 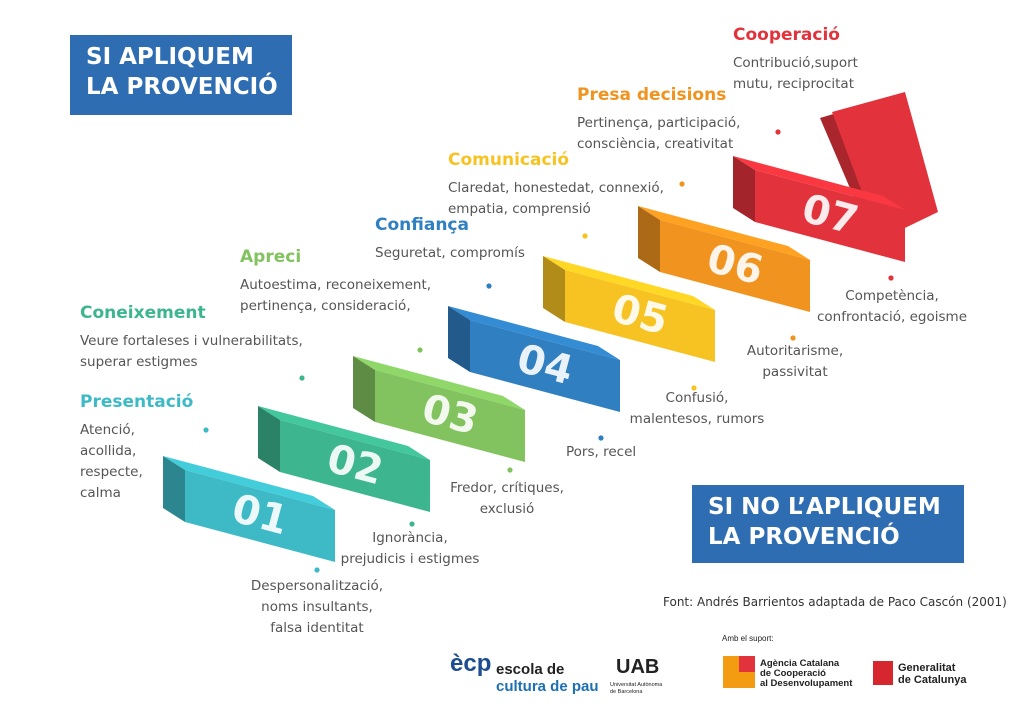 What do you see at coordinates (170, 57) in the screenshot?
I see `header-line: SI APLIQUEM` at bounding box center [170, 57].